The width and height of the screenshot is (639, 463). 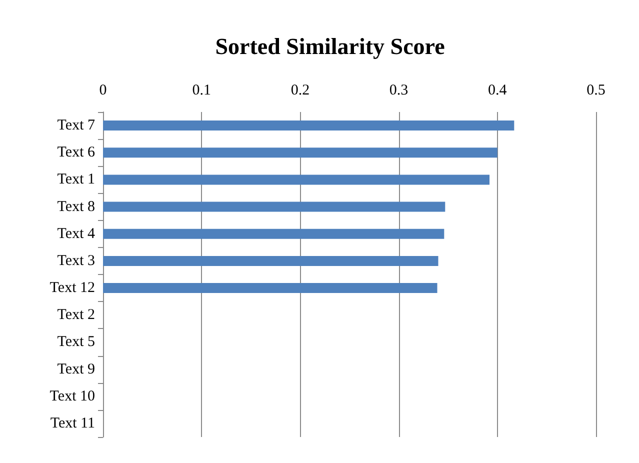 What do you see at coordinates (498, 90) in the screenshot?
I see `x-tick-label: 0.4` at bounding box center [498, 90].